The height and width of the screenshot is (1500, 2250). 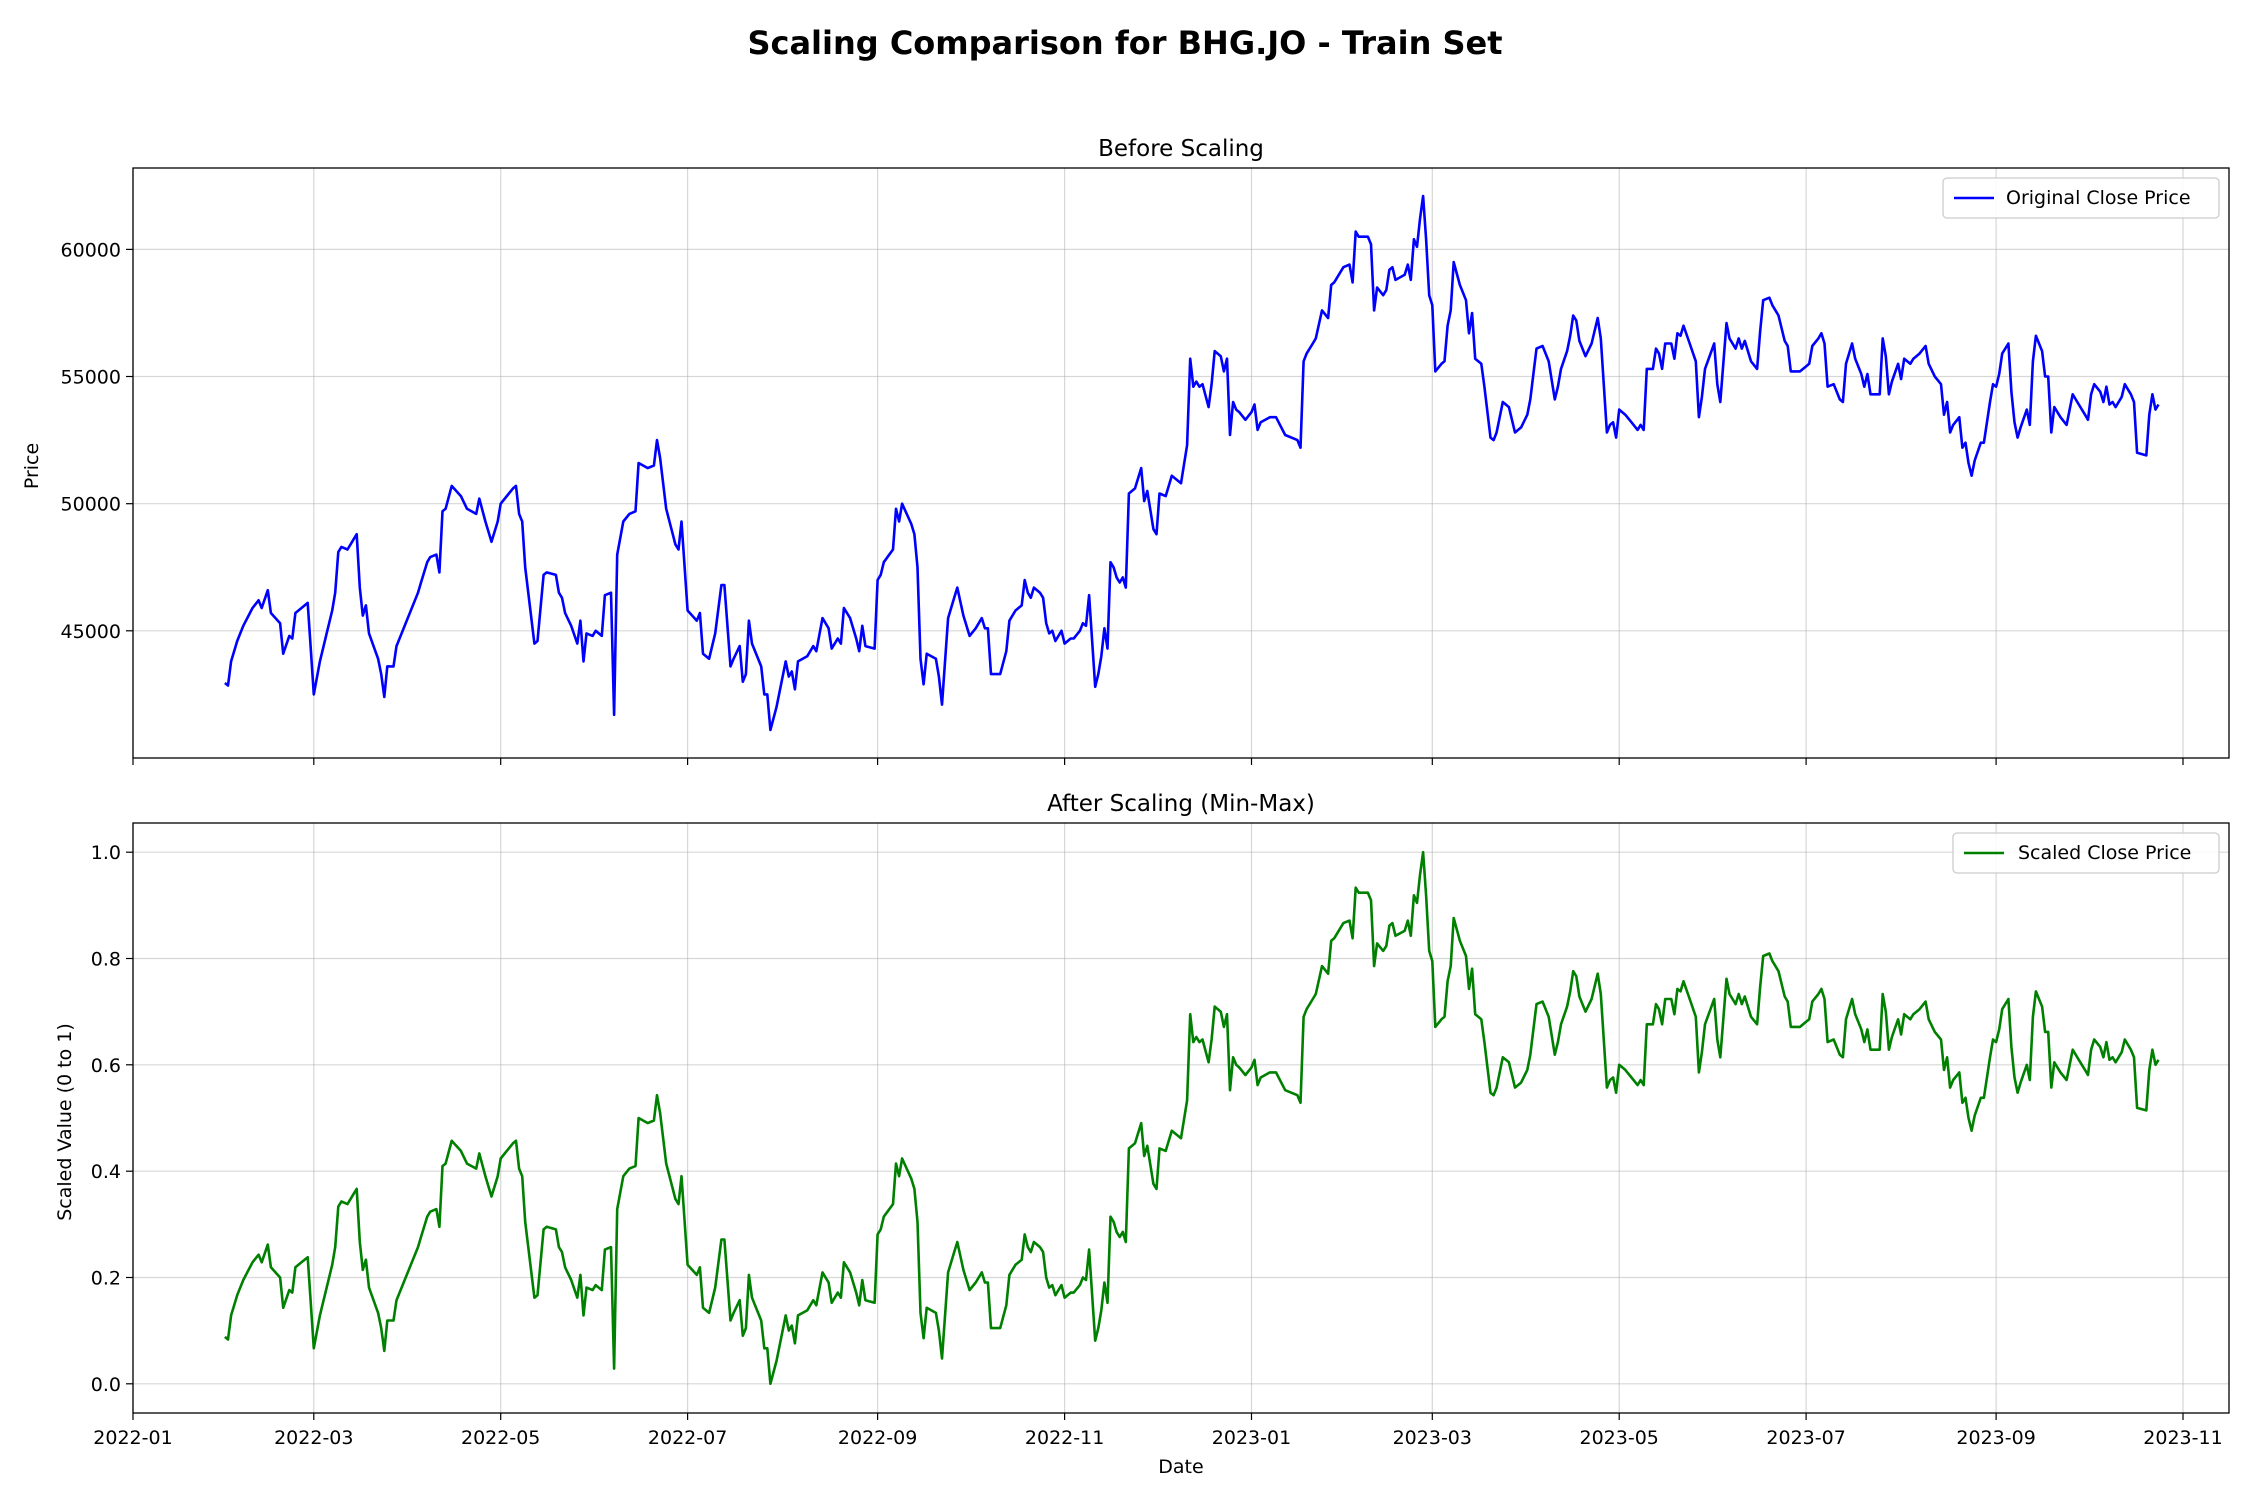 I want to click on after-scaling-legend: Scaled Close Price, so click(x=2086, y=853).